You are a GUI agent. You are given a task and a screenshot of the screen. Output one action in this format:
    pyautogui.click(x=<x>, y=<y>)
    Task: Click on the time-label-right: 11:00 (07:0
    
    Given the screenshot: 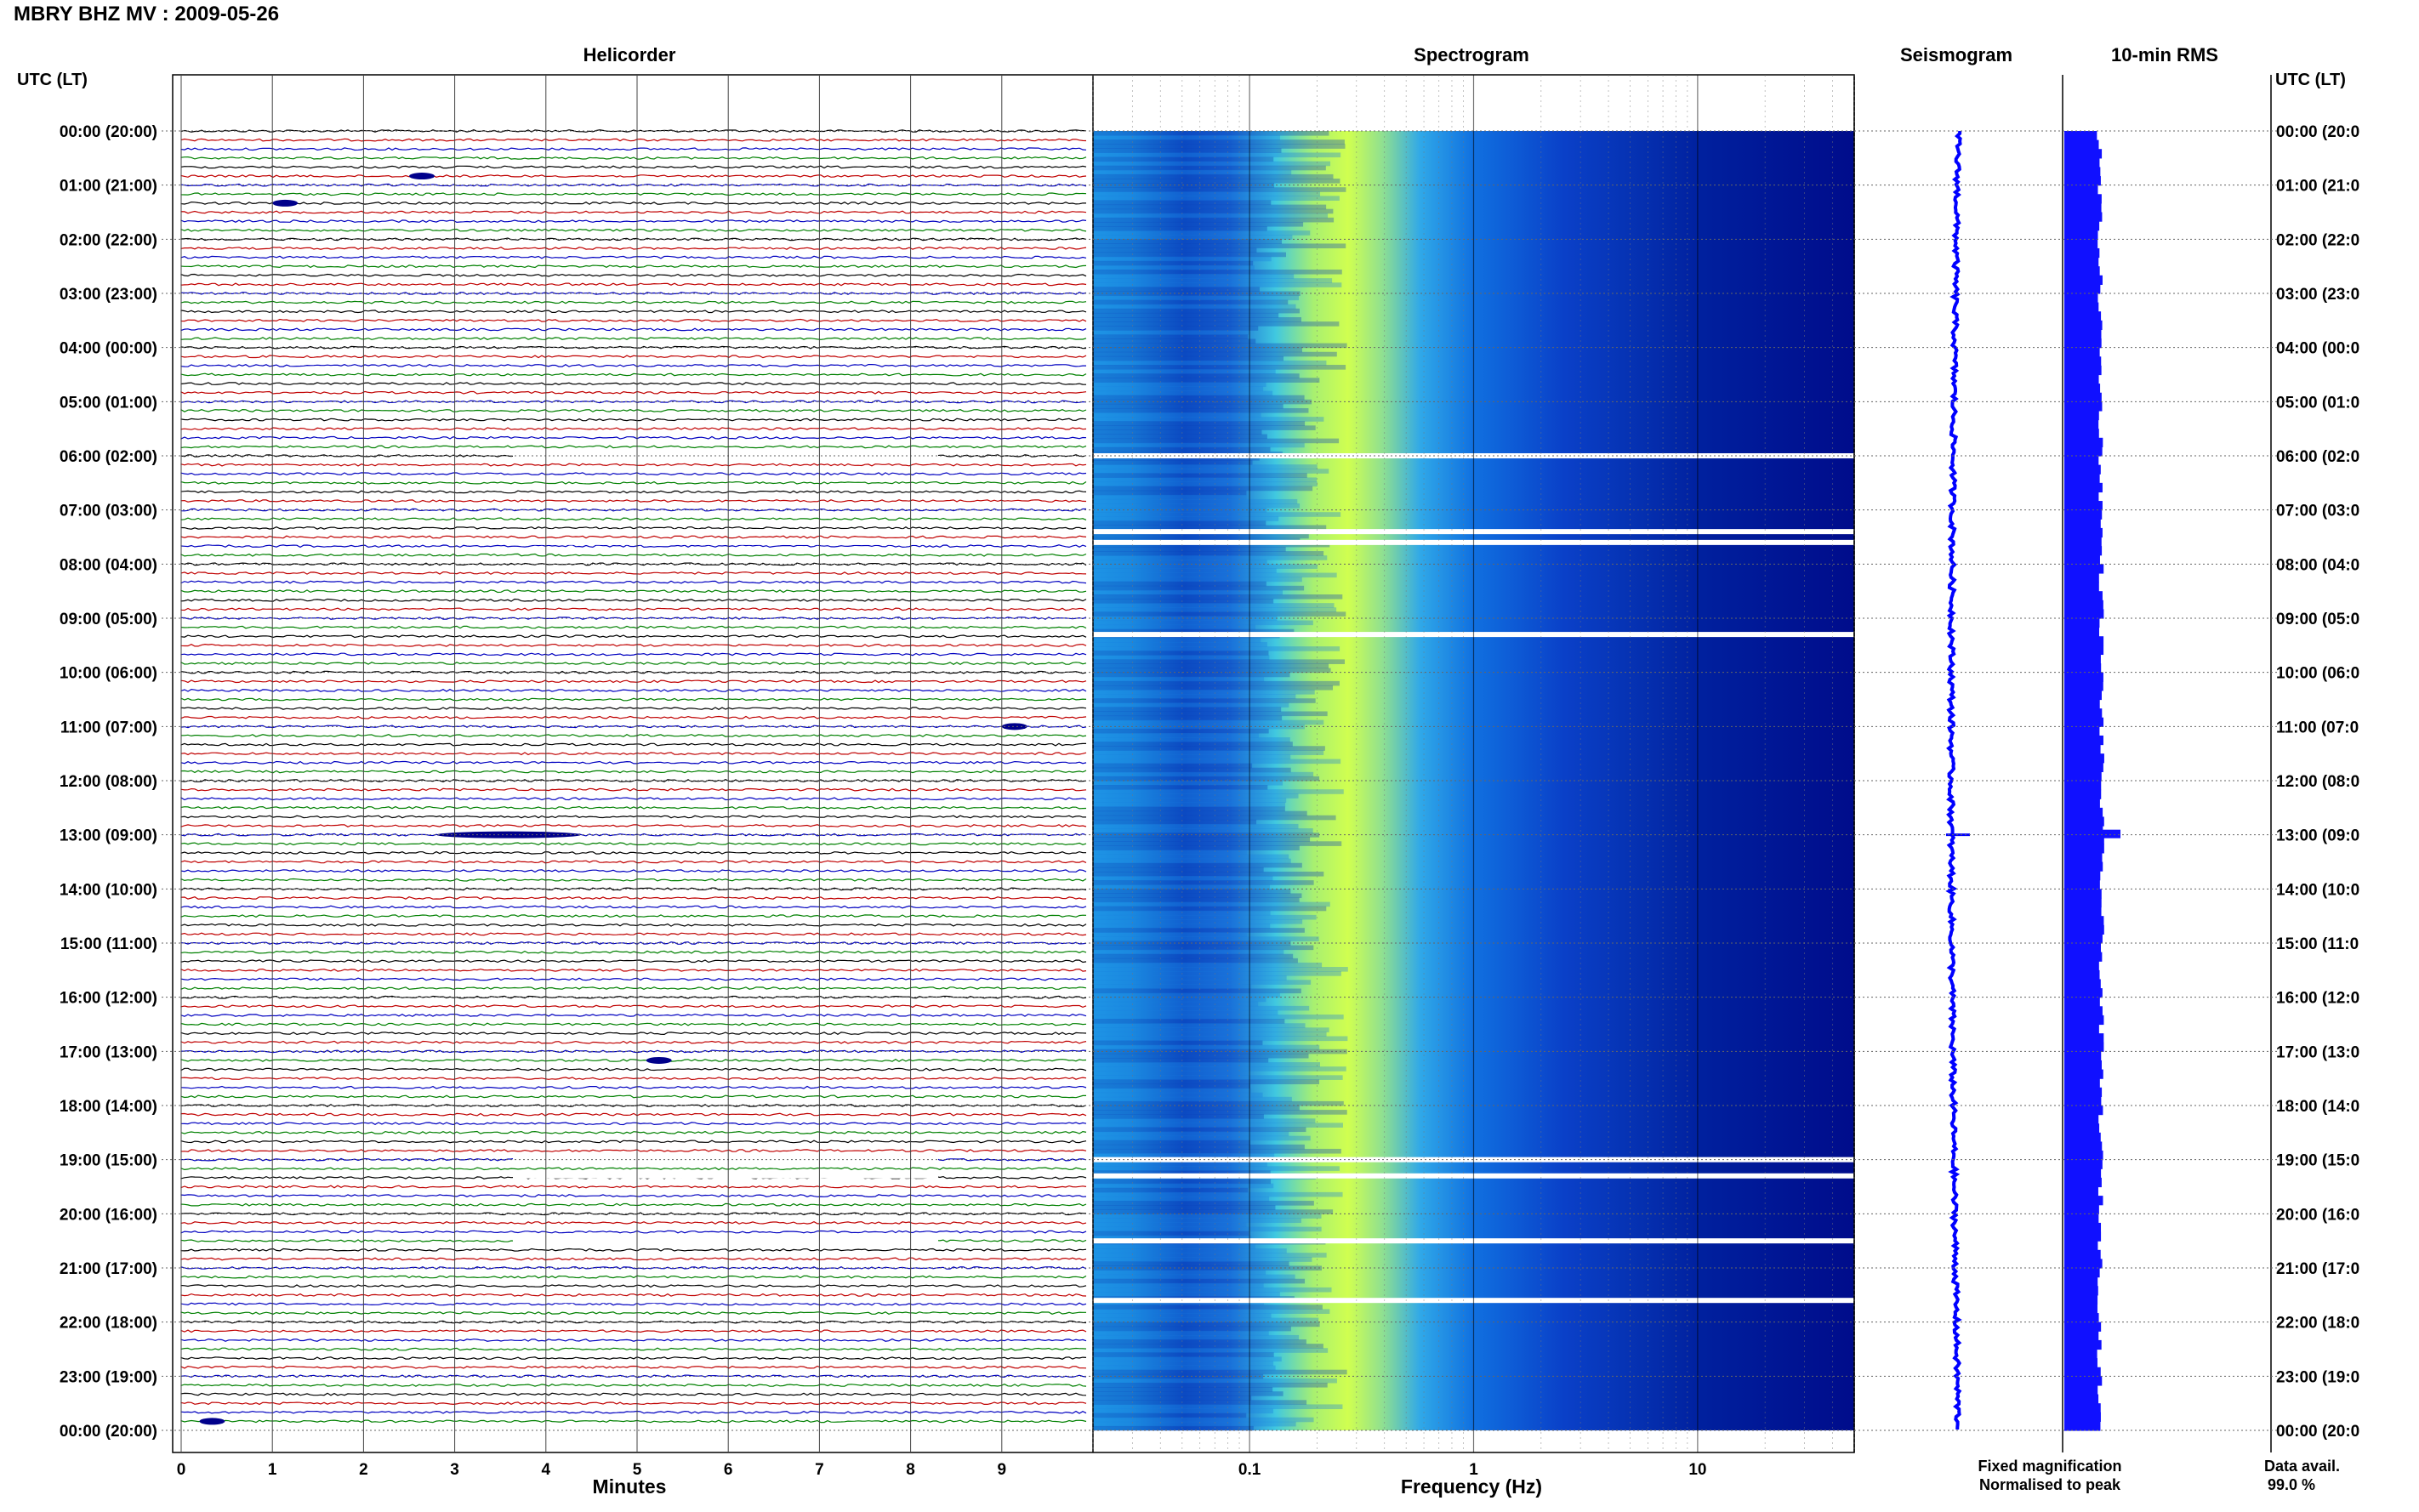 What is the action you would take?
    pyautogui.click(x=2317, y=727)
    